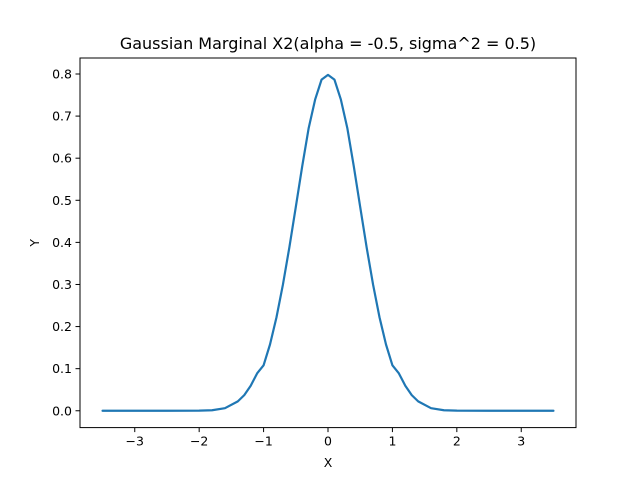  I want to click on y-axis-ticks: 0.0 0.1 0.2 0.3 0.4 0.5 0.6 0.7 0.8, so click(66, 242).